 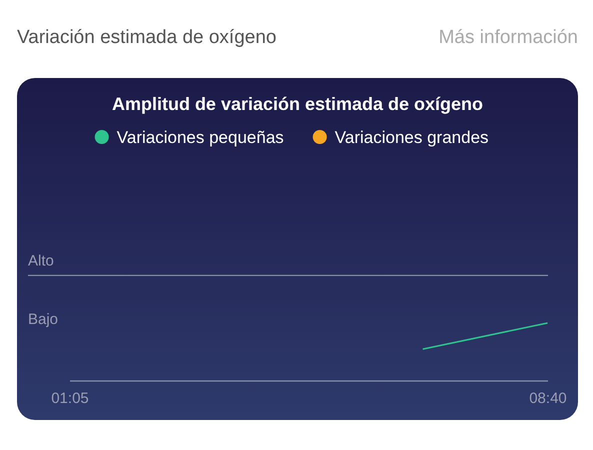 I want to click on text: Bajo, so click(x=43, y=319).